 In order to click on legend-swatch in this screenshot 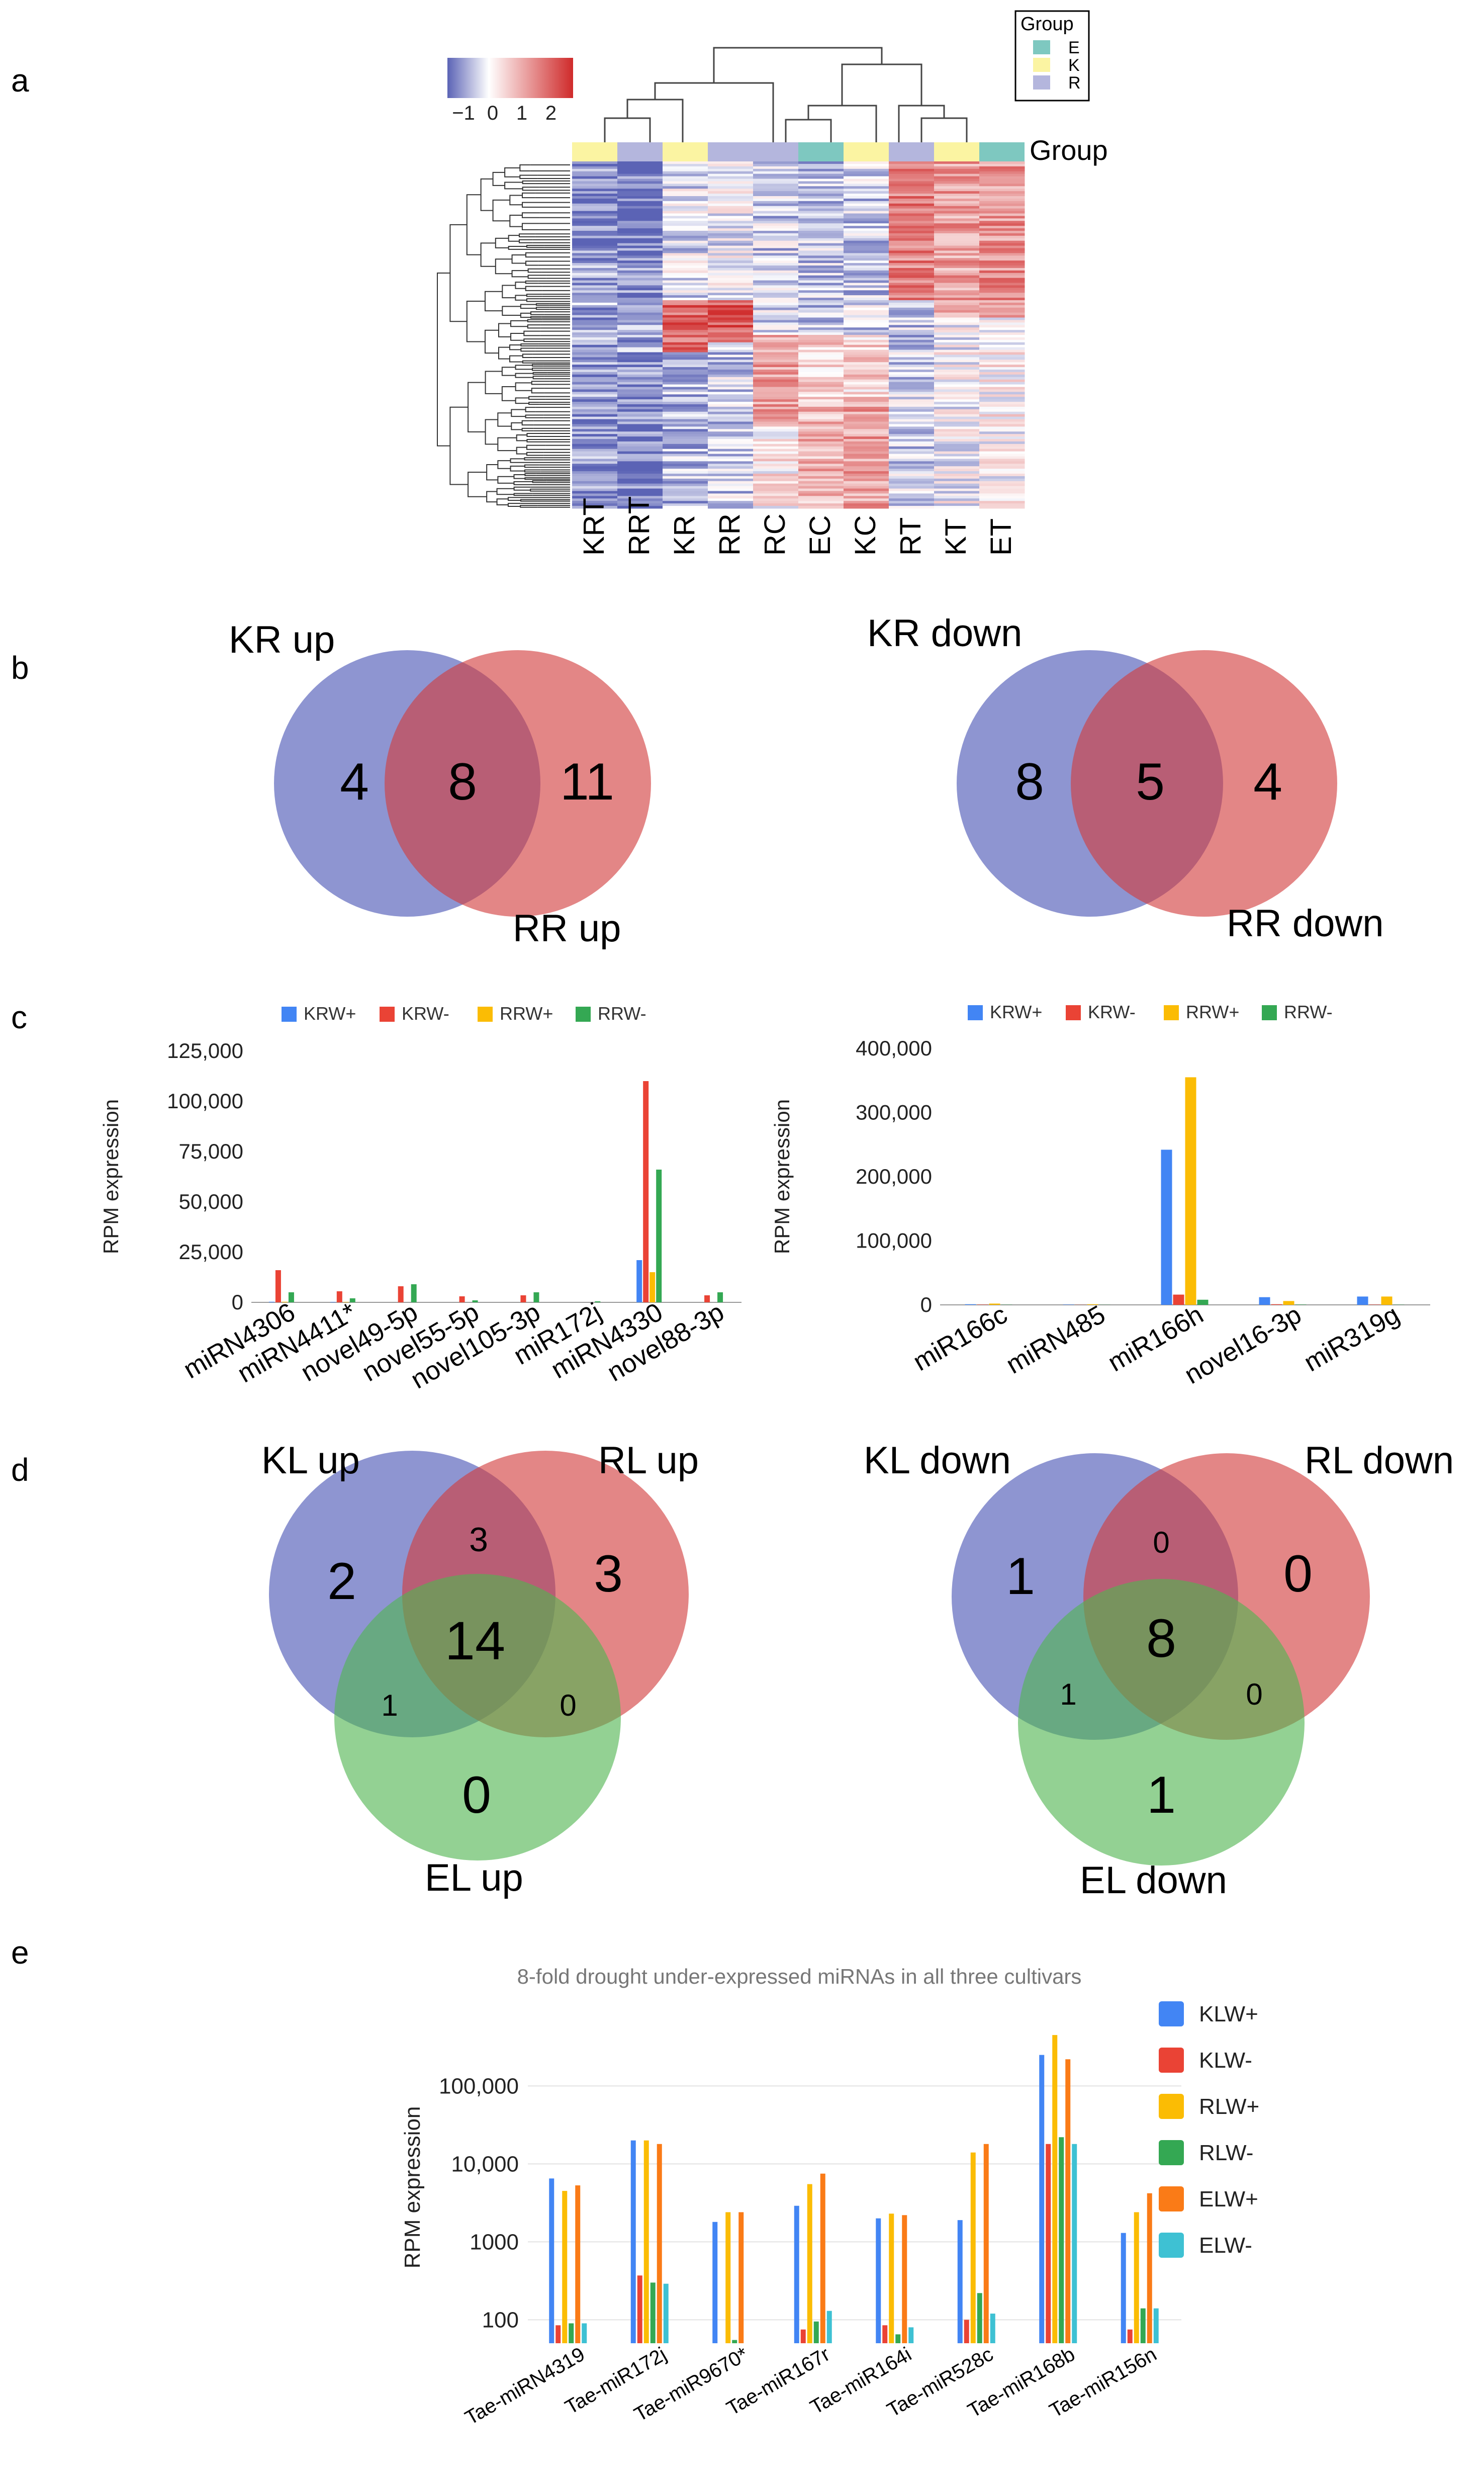, I will do `click(387, 1015)`.